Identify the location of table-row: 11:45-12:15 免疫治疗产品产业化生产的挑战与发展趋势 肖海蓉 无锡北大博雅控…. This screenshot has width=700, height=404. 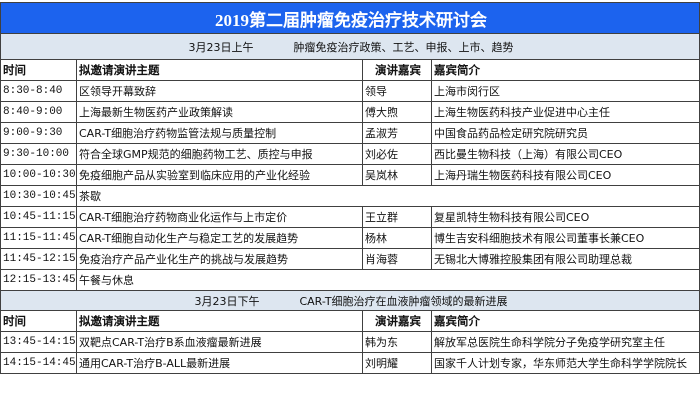
(350, 259).